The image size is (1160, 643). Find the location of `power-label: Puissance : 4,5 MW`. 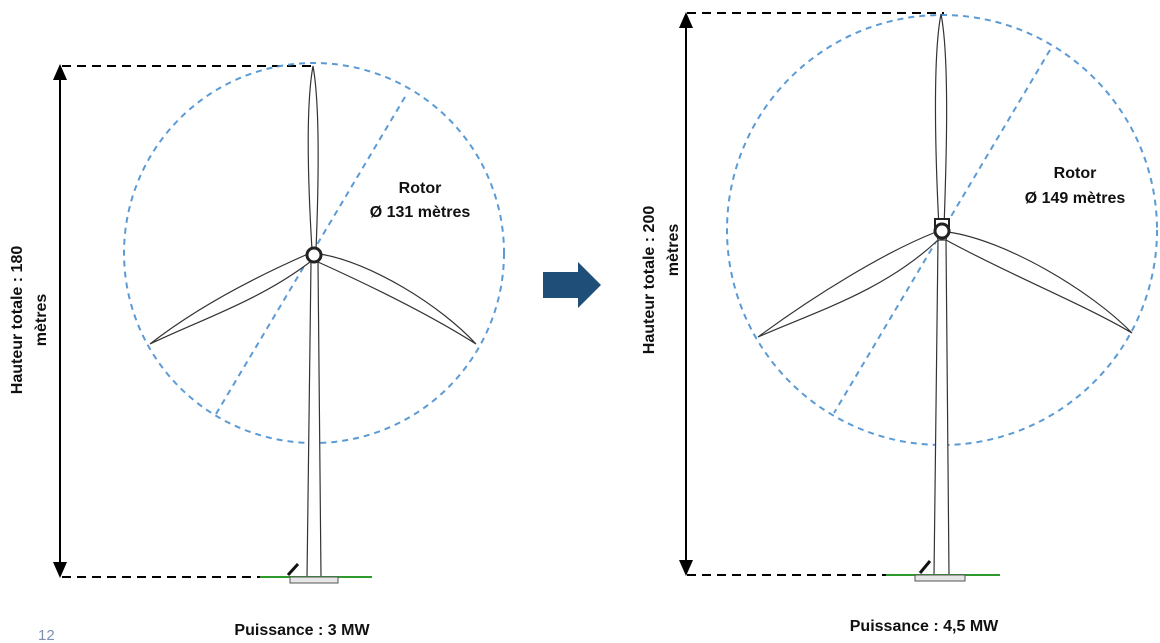

power-label: Puissance : 4,5 MW is located at coordinates (924, 626).